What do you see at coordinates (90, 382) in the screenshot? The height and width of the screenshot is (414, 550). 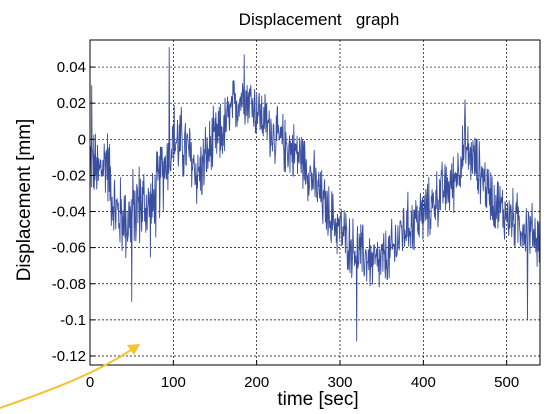 I see `x-tick-label: 0` at bounding box center [90, 382].